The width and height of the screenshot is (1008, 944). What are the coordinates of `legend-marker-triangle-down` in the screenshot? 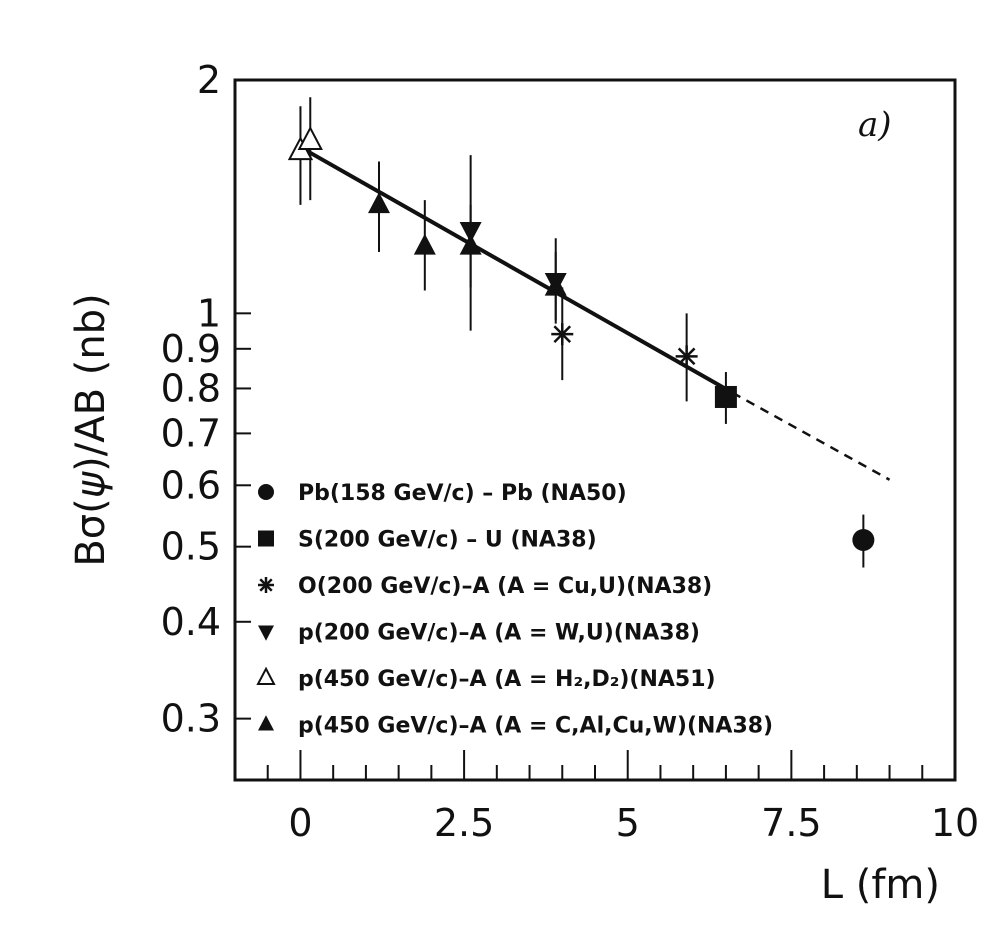 It's located at (266, 633).